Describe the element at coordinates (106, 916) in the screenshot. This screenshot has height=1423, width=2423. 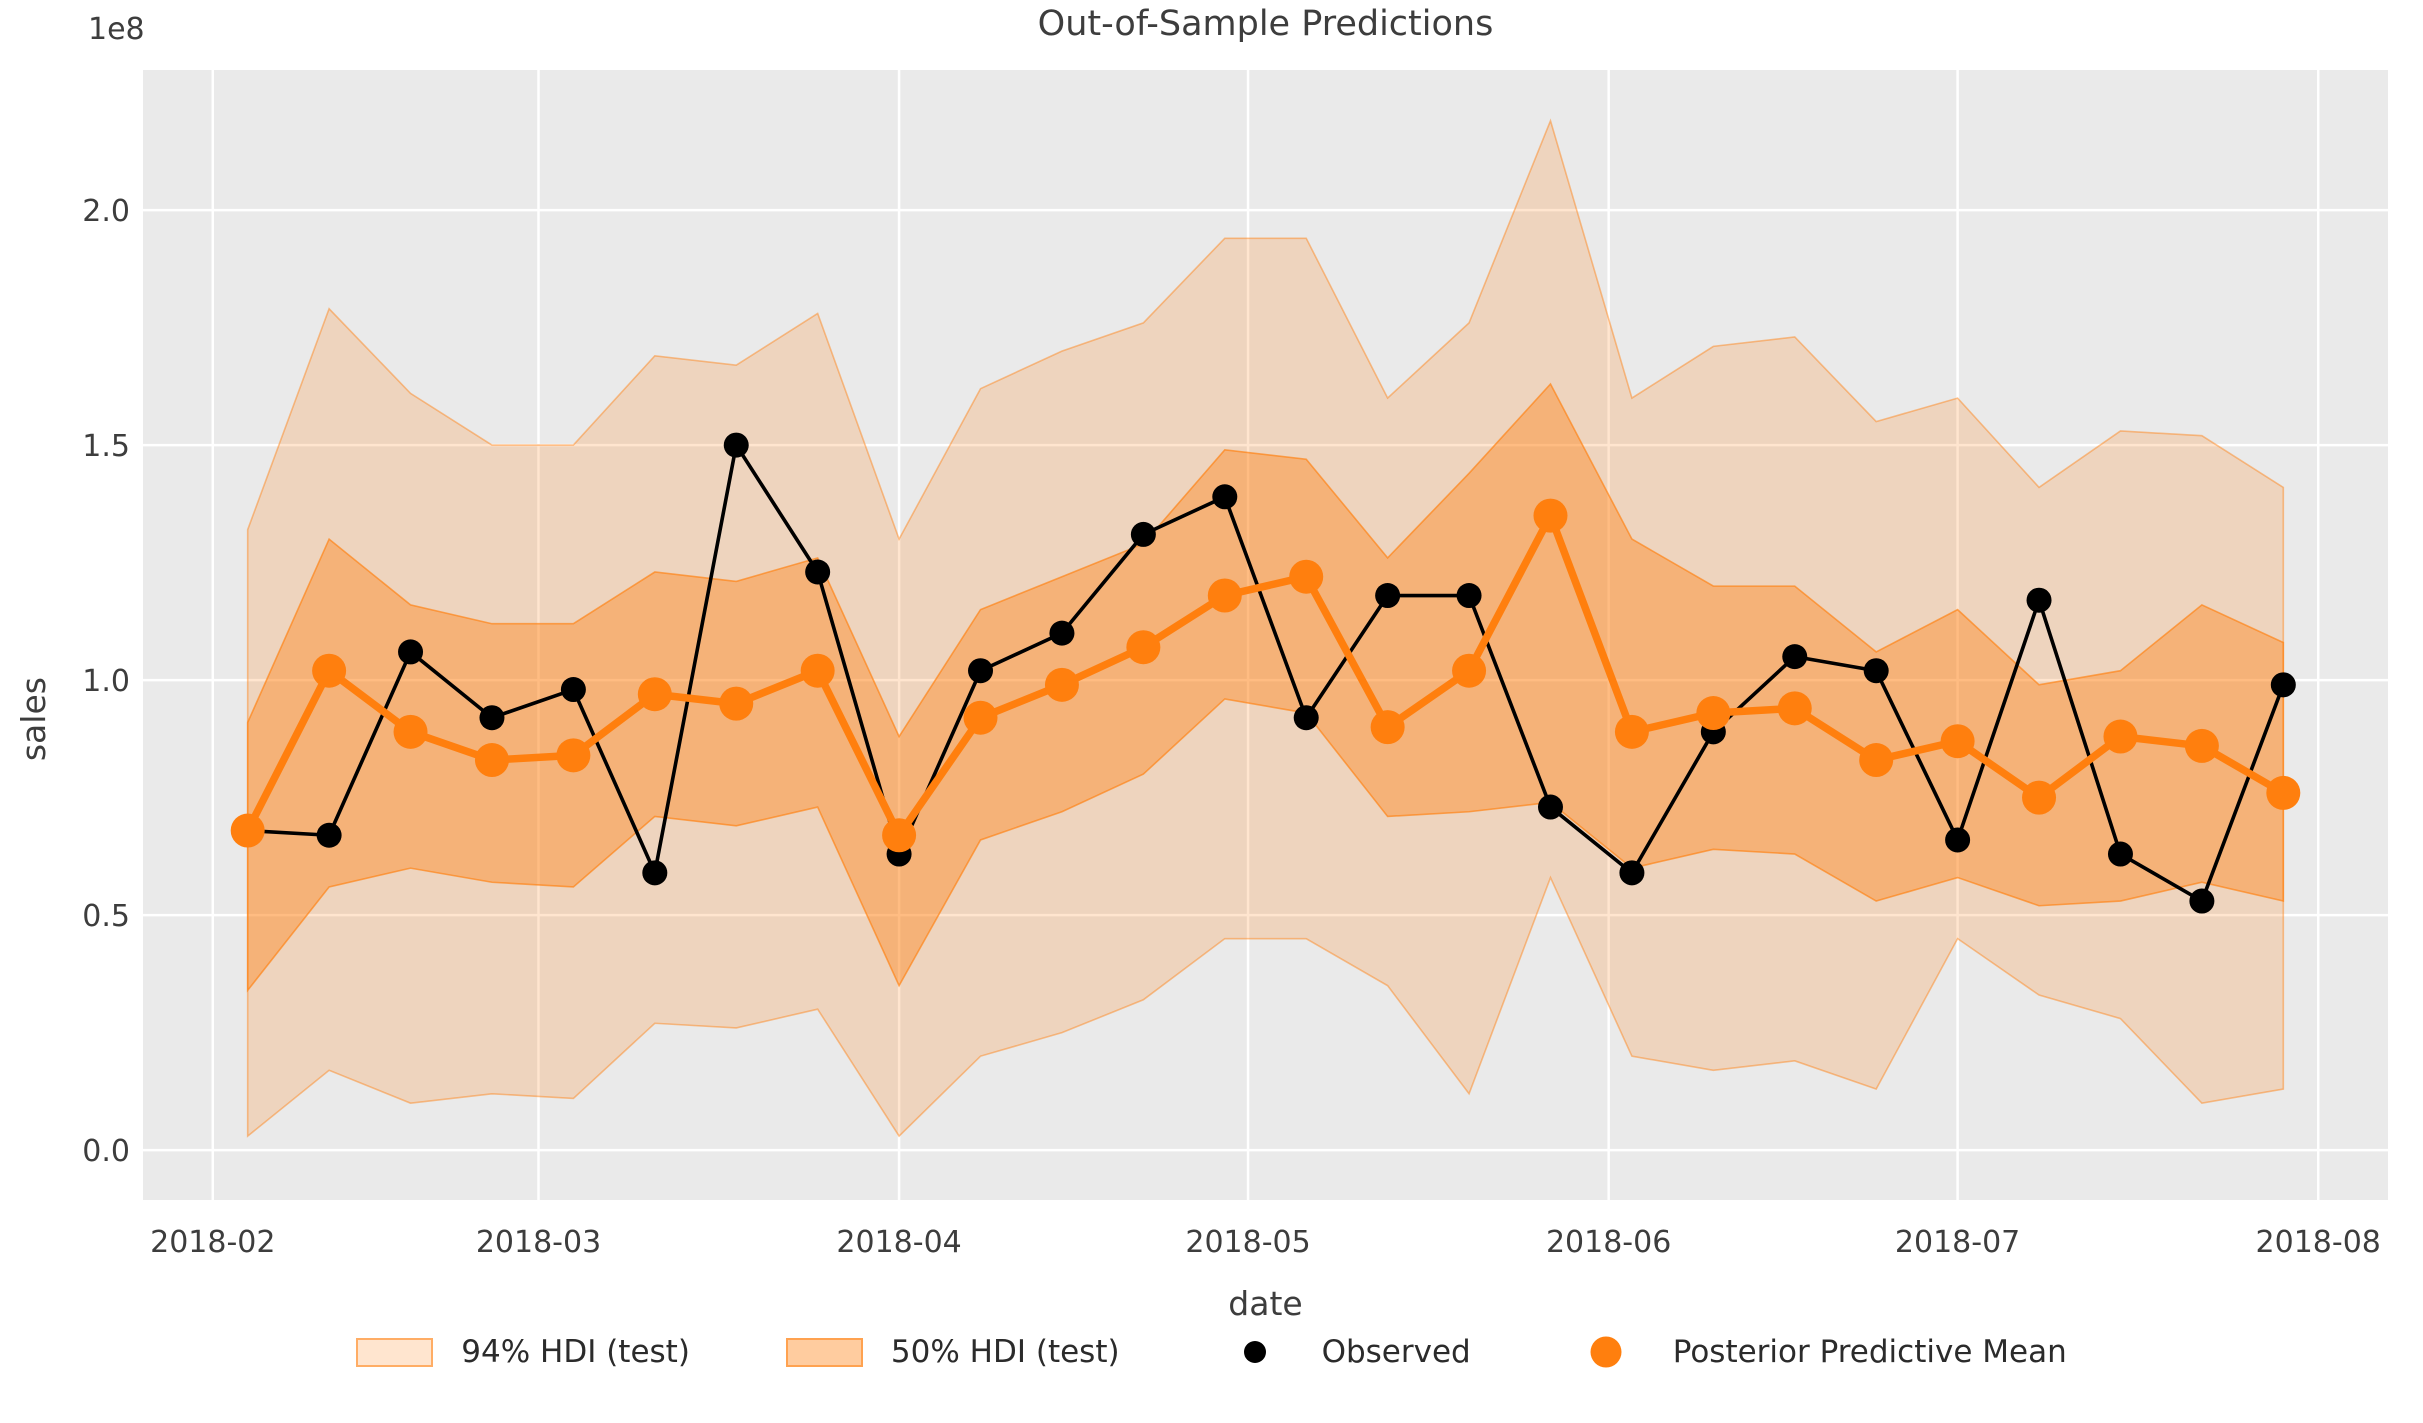
I see `svg-text: 0.5` at that location.